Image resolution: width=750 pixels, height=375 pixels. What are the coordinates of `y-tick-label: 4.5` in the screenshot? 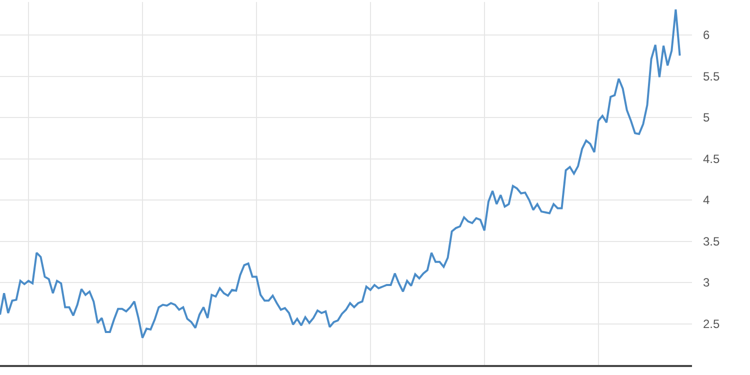 It's located at (711, 159).